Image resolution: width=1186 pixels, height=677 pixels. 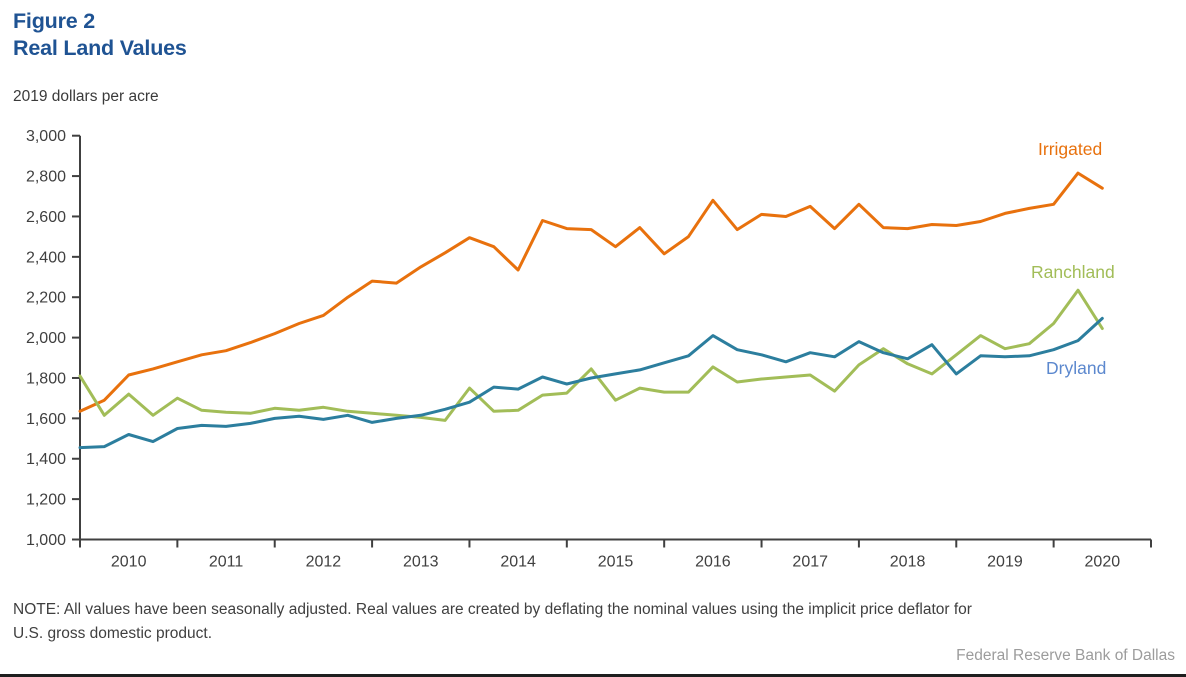 What do you see at coordinates (1070, 149) in the screenshot?
I see `series-label-irrigated: Irrigated` at bounding box center [1070, 149].